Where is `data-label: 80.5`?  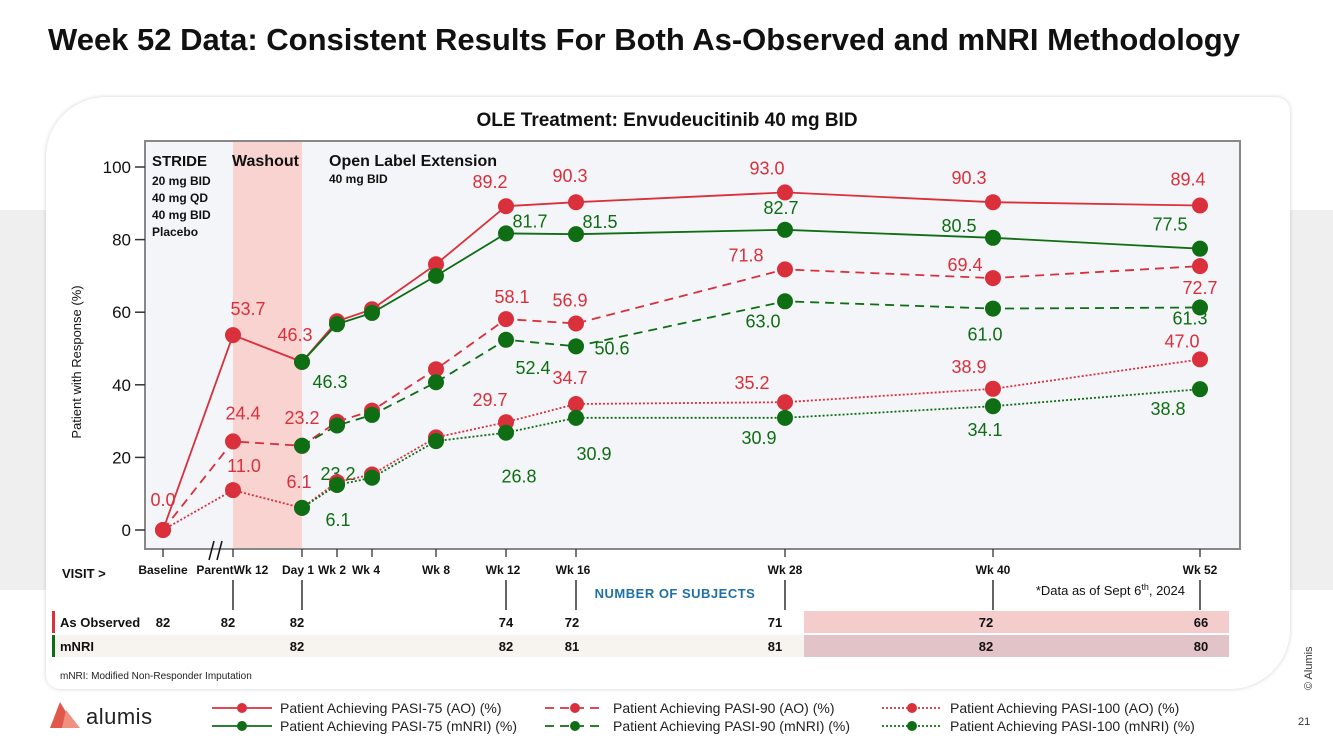
data-label: 80.5 is located at coordinates (958, 226).